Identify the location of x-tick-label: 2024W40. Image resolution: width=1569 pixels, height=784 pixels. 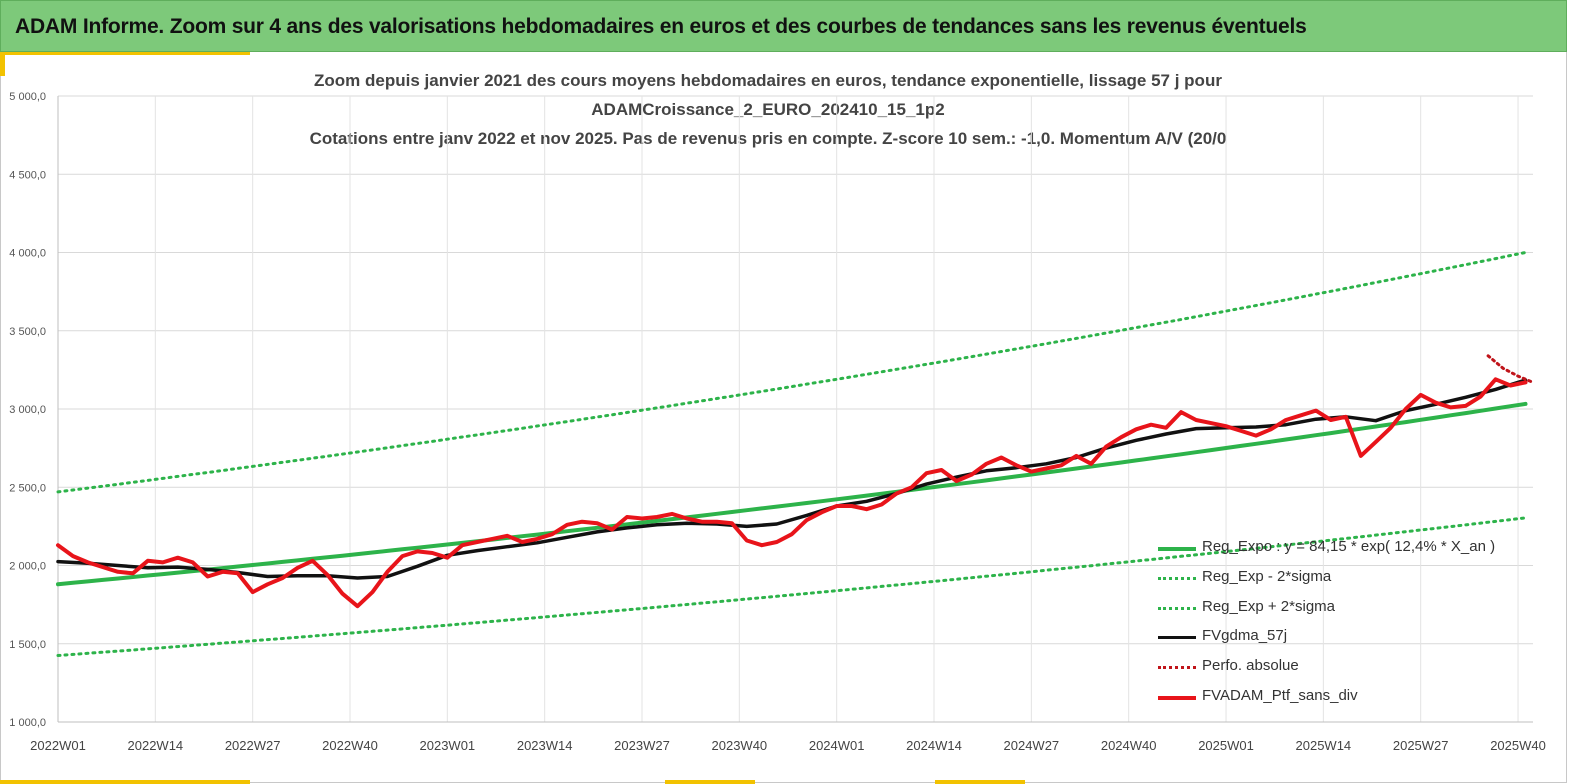
(1129, 745).